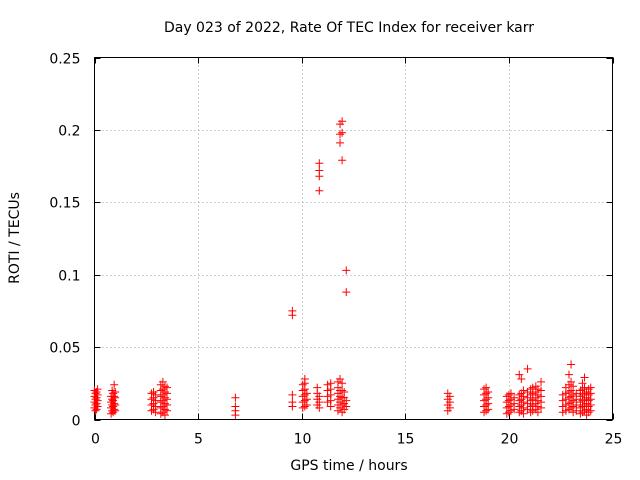 The width and height of the screenshot is (640, 480). What do you see at coordinates (406, 440) in the screenshot?
I see `x-tick-label: 15` at bounding box center [406, 440].